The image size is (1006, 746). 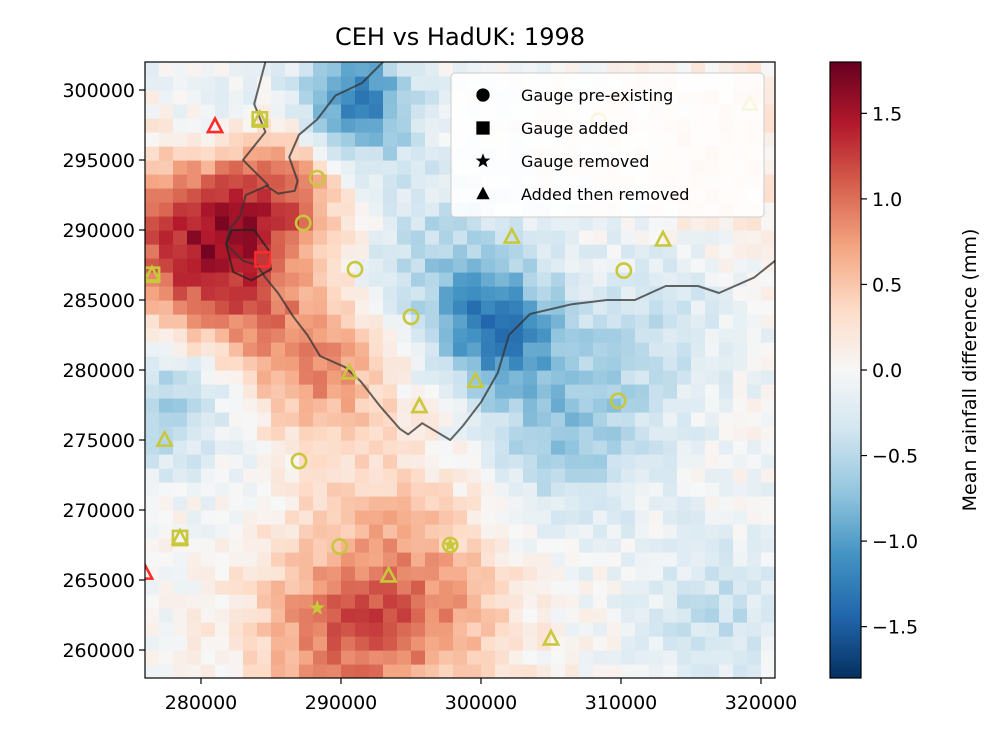 What do you see at coordinates (98, 651) in the screenshot?
I see `y-tick-label: 260000` at bounding box center [98, 651].